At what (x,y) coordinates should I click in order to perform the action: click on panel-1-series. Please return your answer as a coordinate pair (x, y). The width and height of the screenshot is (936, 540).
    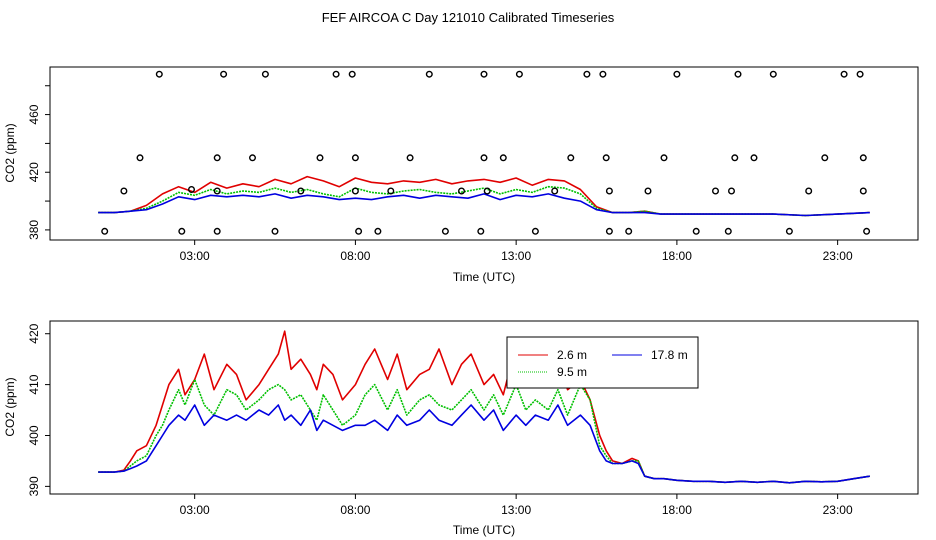
    Looking at the image, I should click on (484, 196).